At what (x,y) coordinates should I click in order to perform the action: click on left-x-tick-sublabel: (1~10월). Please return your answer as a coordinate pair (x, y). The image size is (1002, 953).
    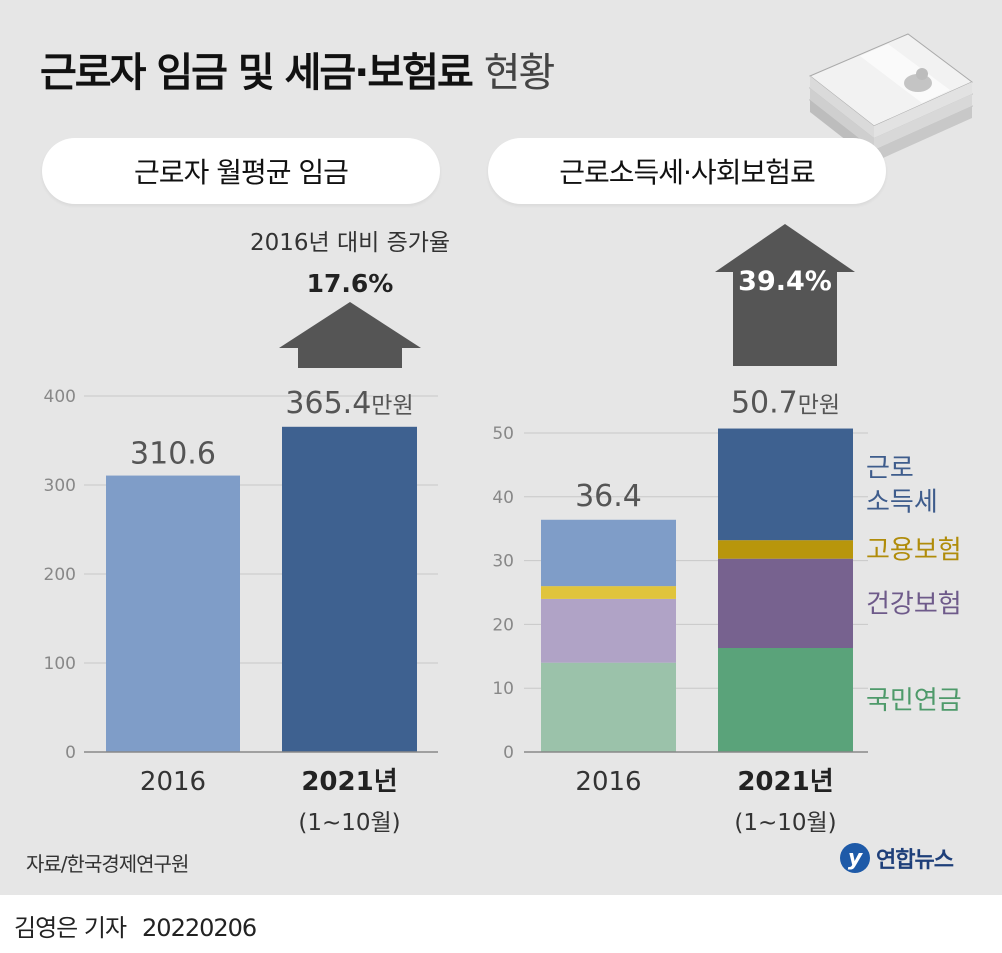
    Looking at the image, I should click on (349, 823).